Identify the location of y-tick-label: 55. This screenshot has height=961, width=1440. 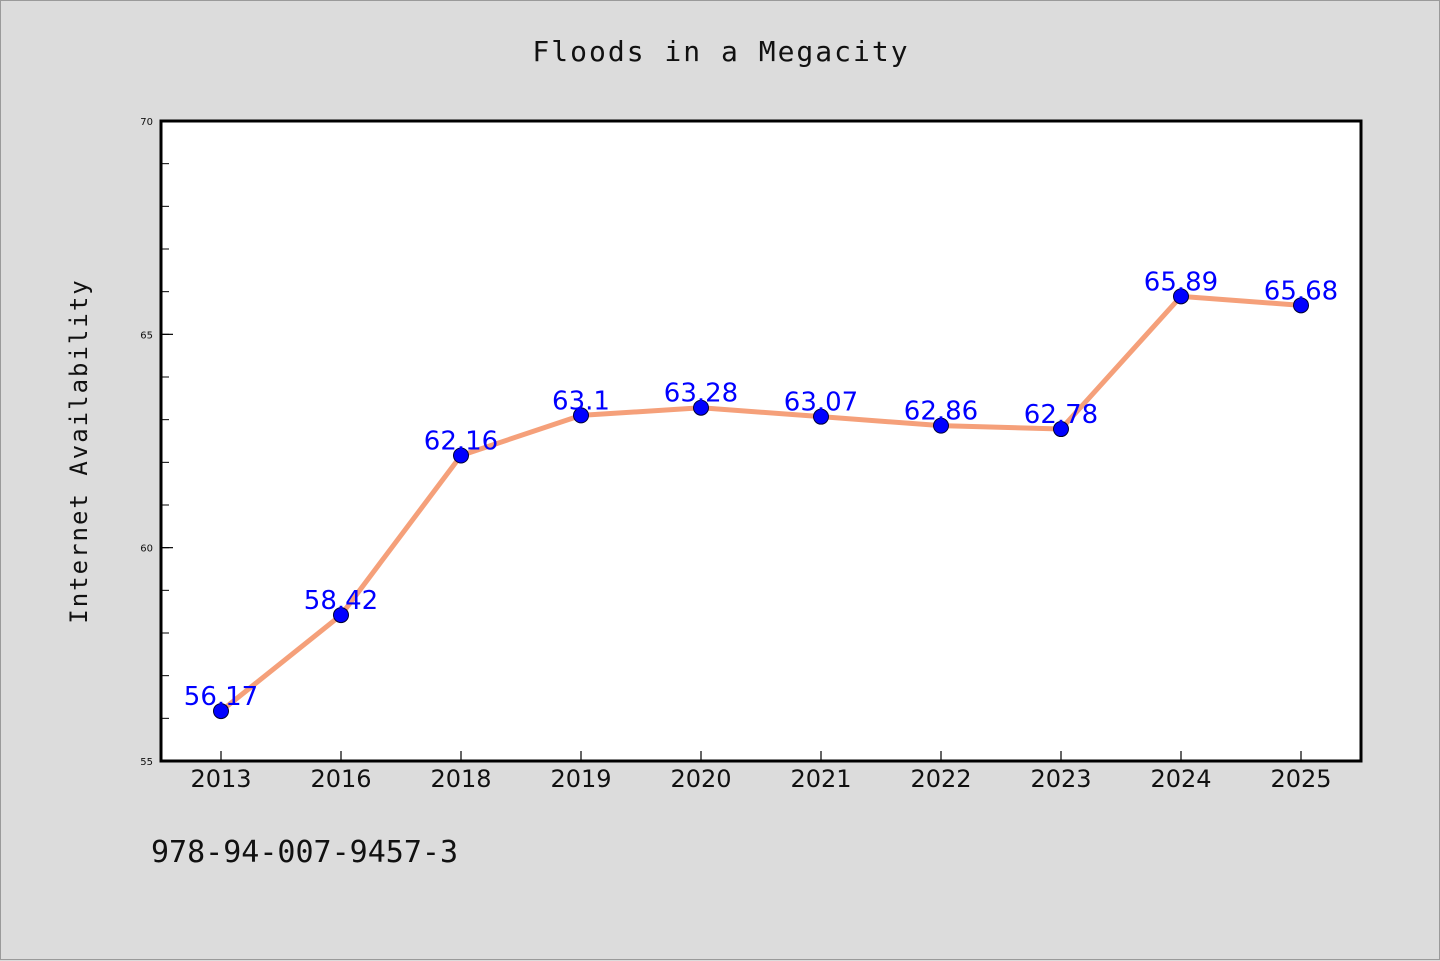
(146, 762).